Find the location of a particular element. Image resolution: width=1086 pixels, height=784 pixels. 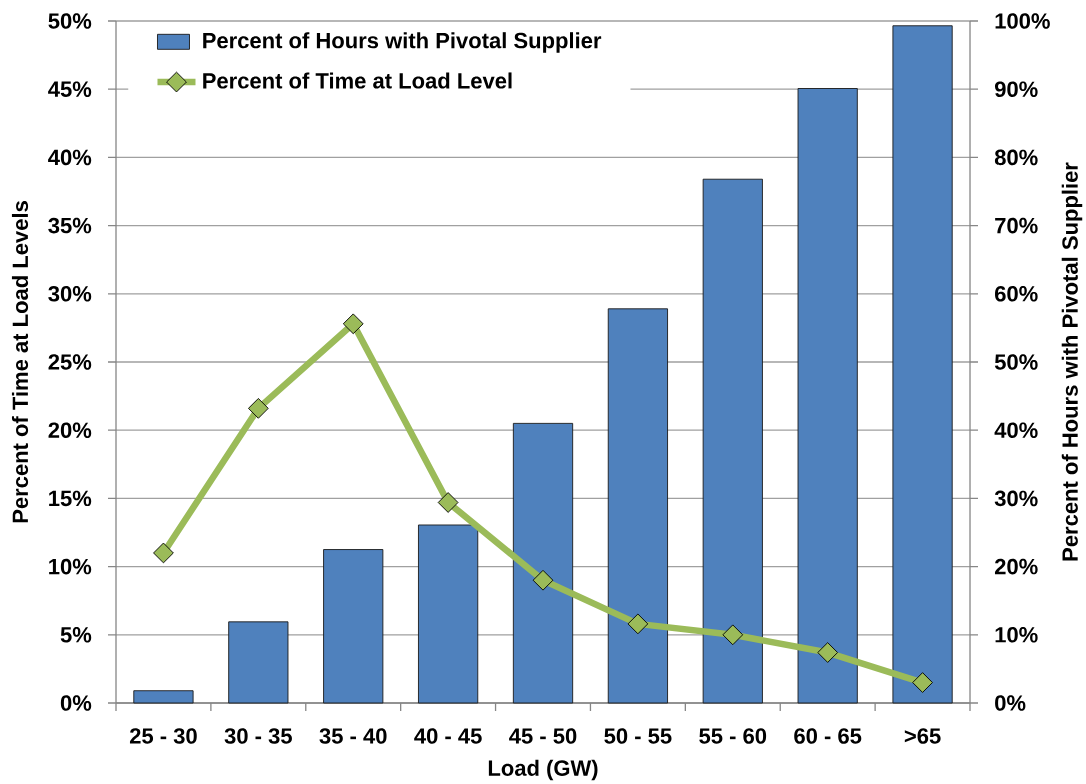

x-axis-title: Load (GW) is located at coordinates (543, 770).